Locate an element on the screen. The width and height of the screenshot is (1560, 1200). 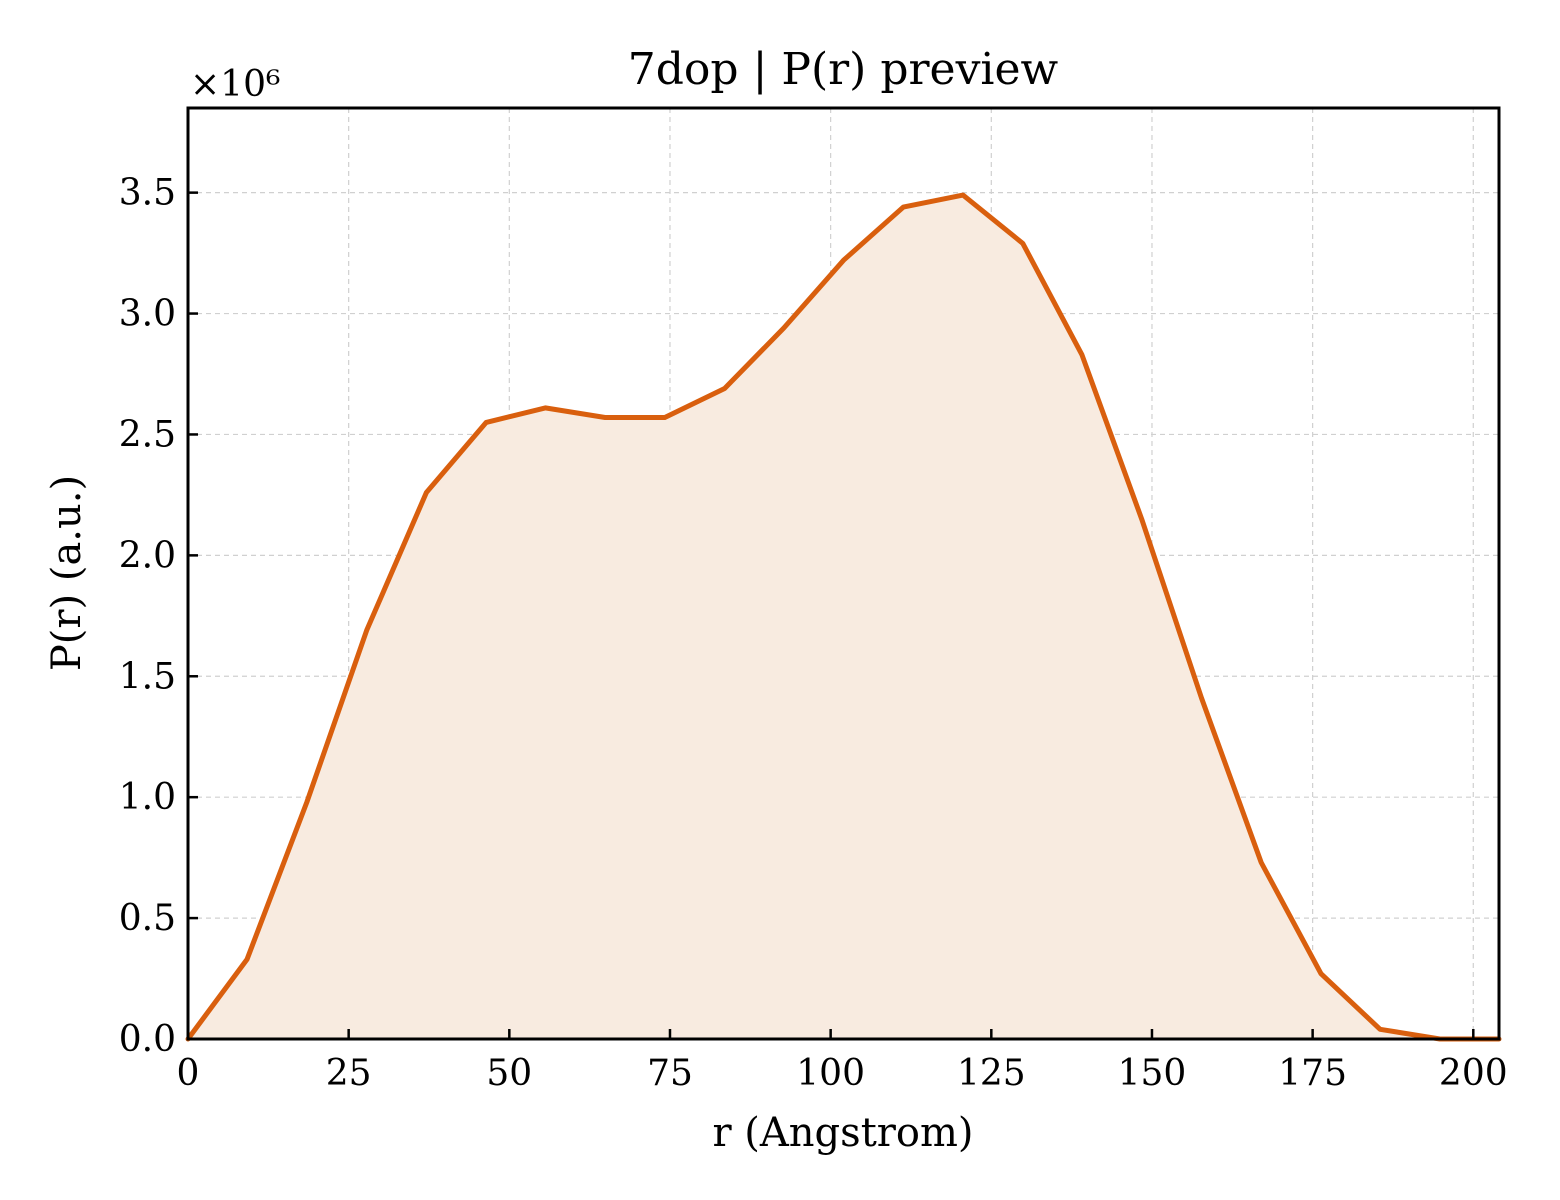
x-tick-label: 0 is located at coordinates (188, 1073).